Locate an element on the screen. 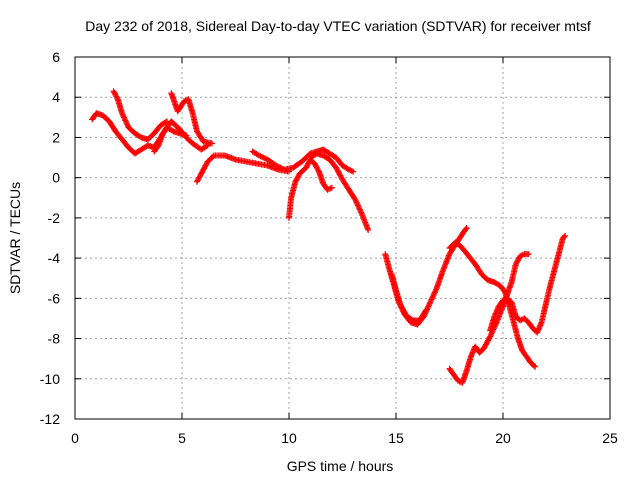  y-tick-label: 6 is located at coordinates (56, 57).